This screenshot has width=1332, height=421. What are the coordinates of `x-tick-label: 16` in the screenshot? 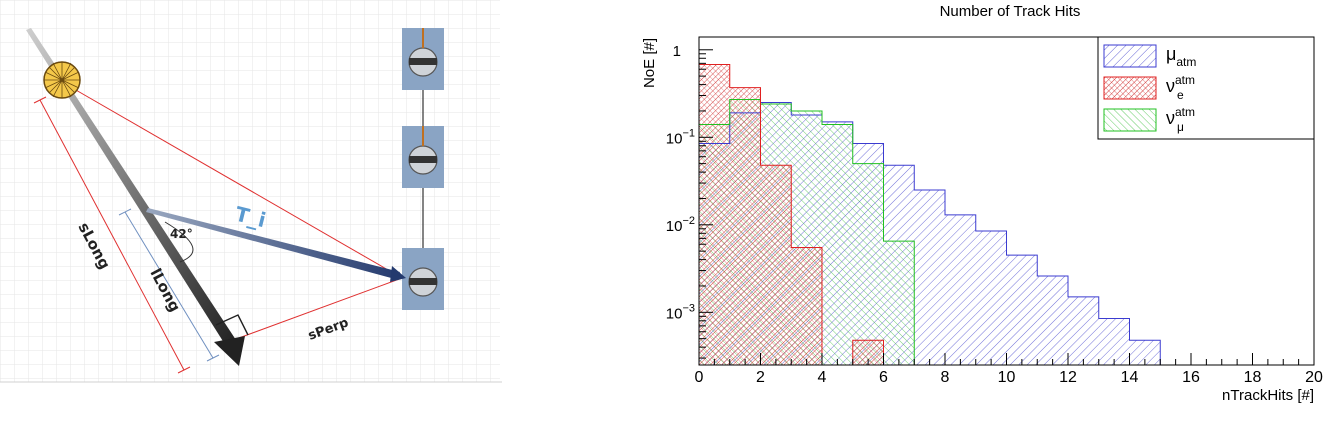 It's located at (1191, 377).